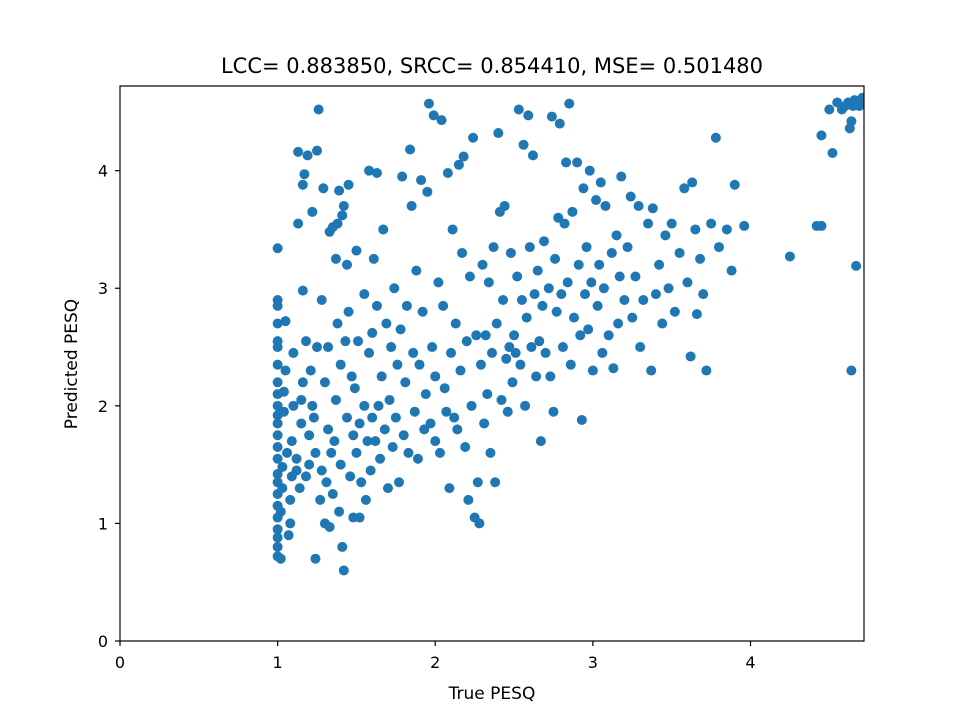  I want to click on y-axis-label: Predicted PESQ, so click(72, 364).